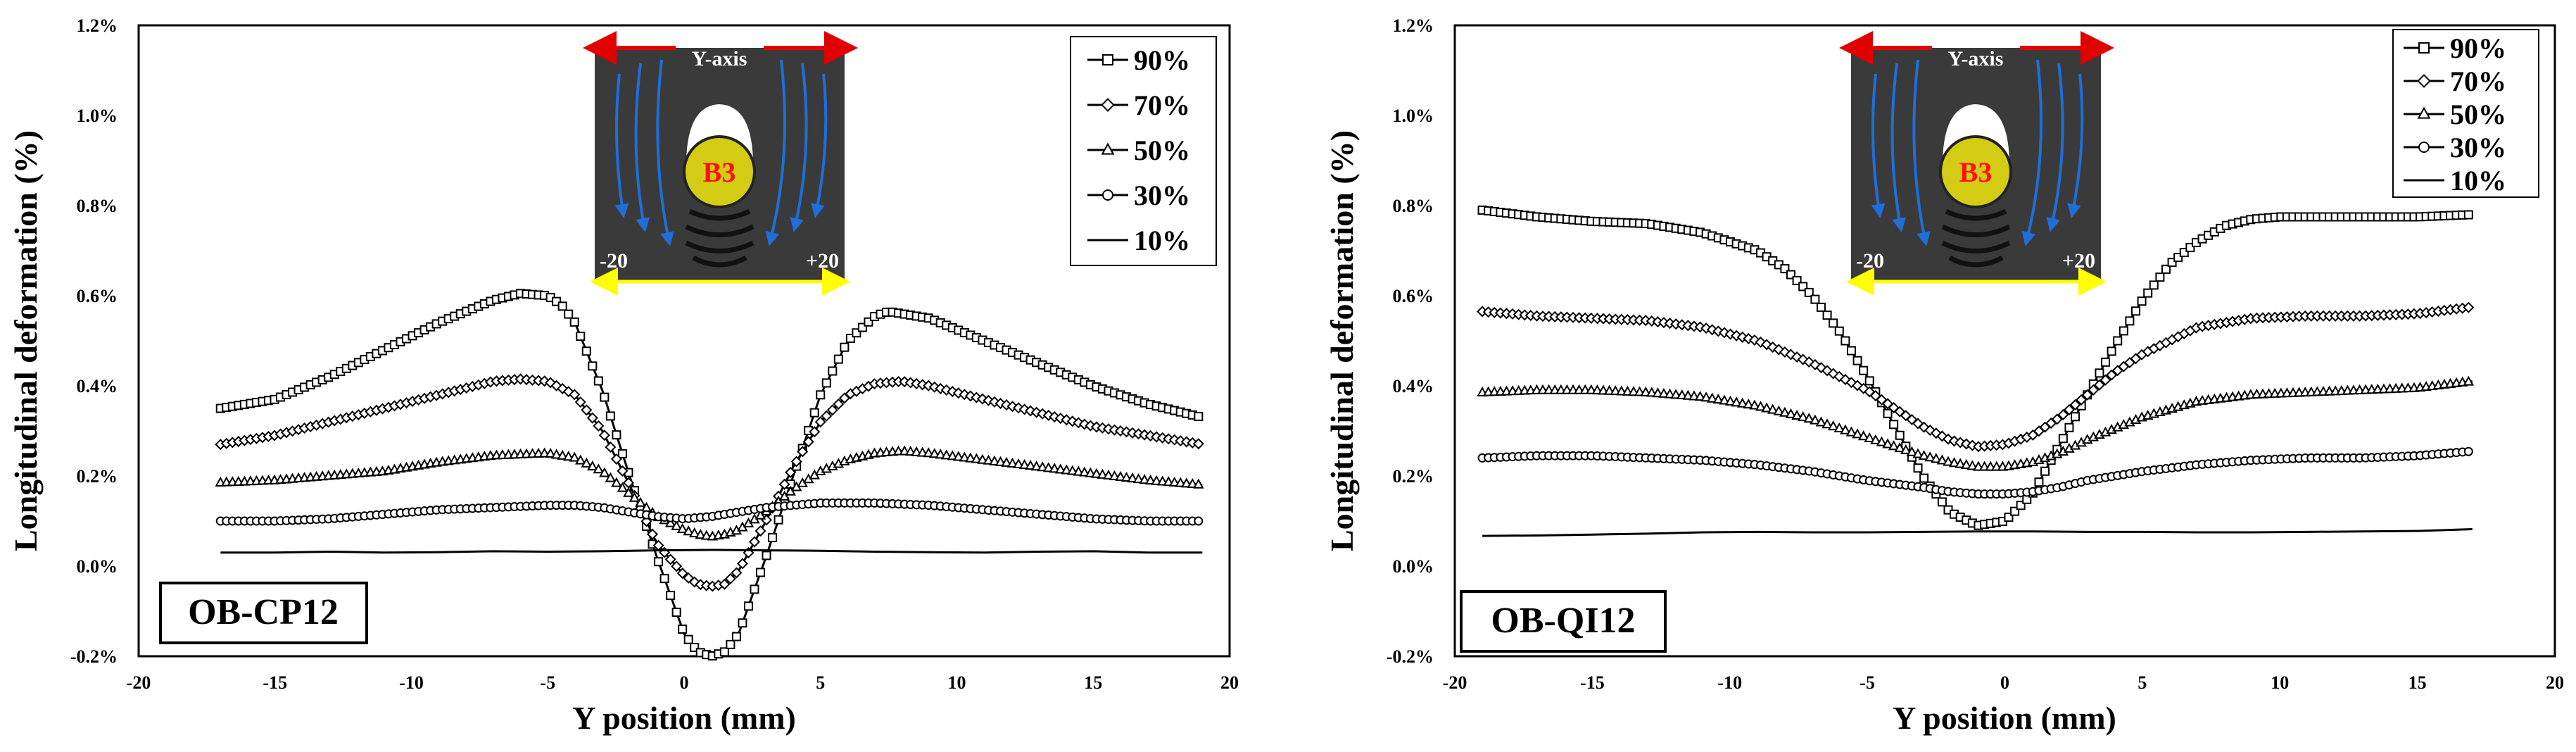 This screenshot has height=752, width=2576. Describe the element at coordinates (97, 206) in the screenshot. I see `y-tick-label: 0.8%` at that location.